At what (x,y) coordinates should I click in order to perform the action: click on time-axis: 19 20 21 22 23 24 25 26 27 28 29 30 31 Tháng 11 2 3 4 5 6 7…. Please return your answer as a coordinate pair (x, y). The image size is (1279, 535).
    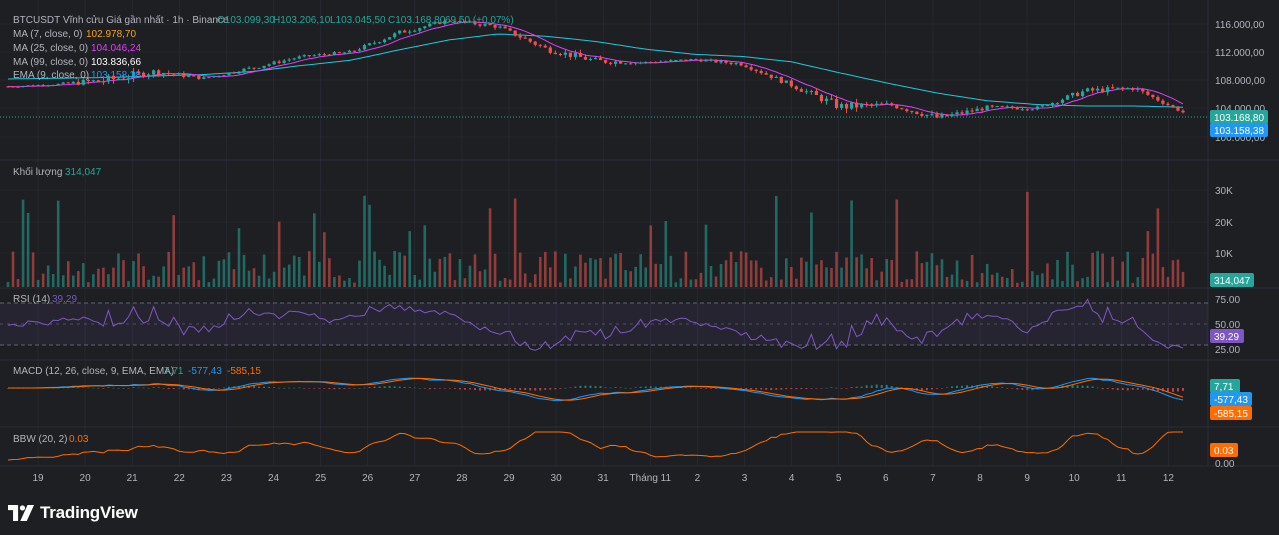
    Looking at the image, I should click on (603, 478).